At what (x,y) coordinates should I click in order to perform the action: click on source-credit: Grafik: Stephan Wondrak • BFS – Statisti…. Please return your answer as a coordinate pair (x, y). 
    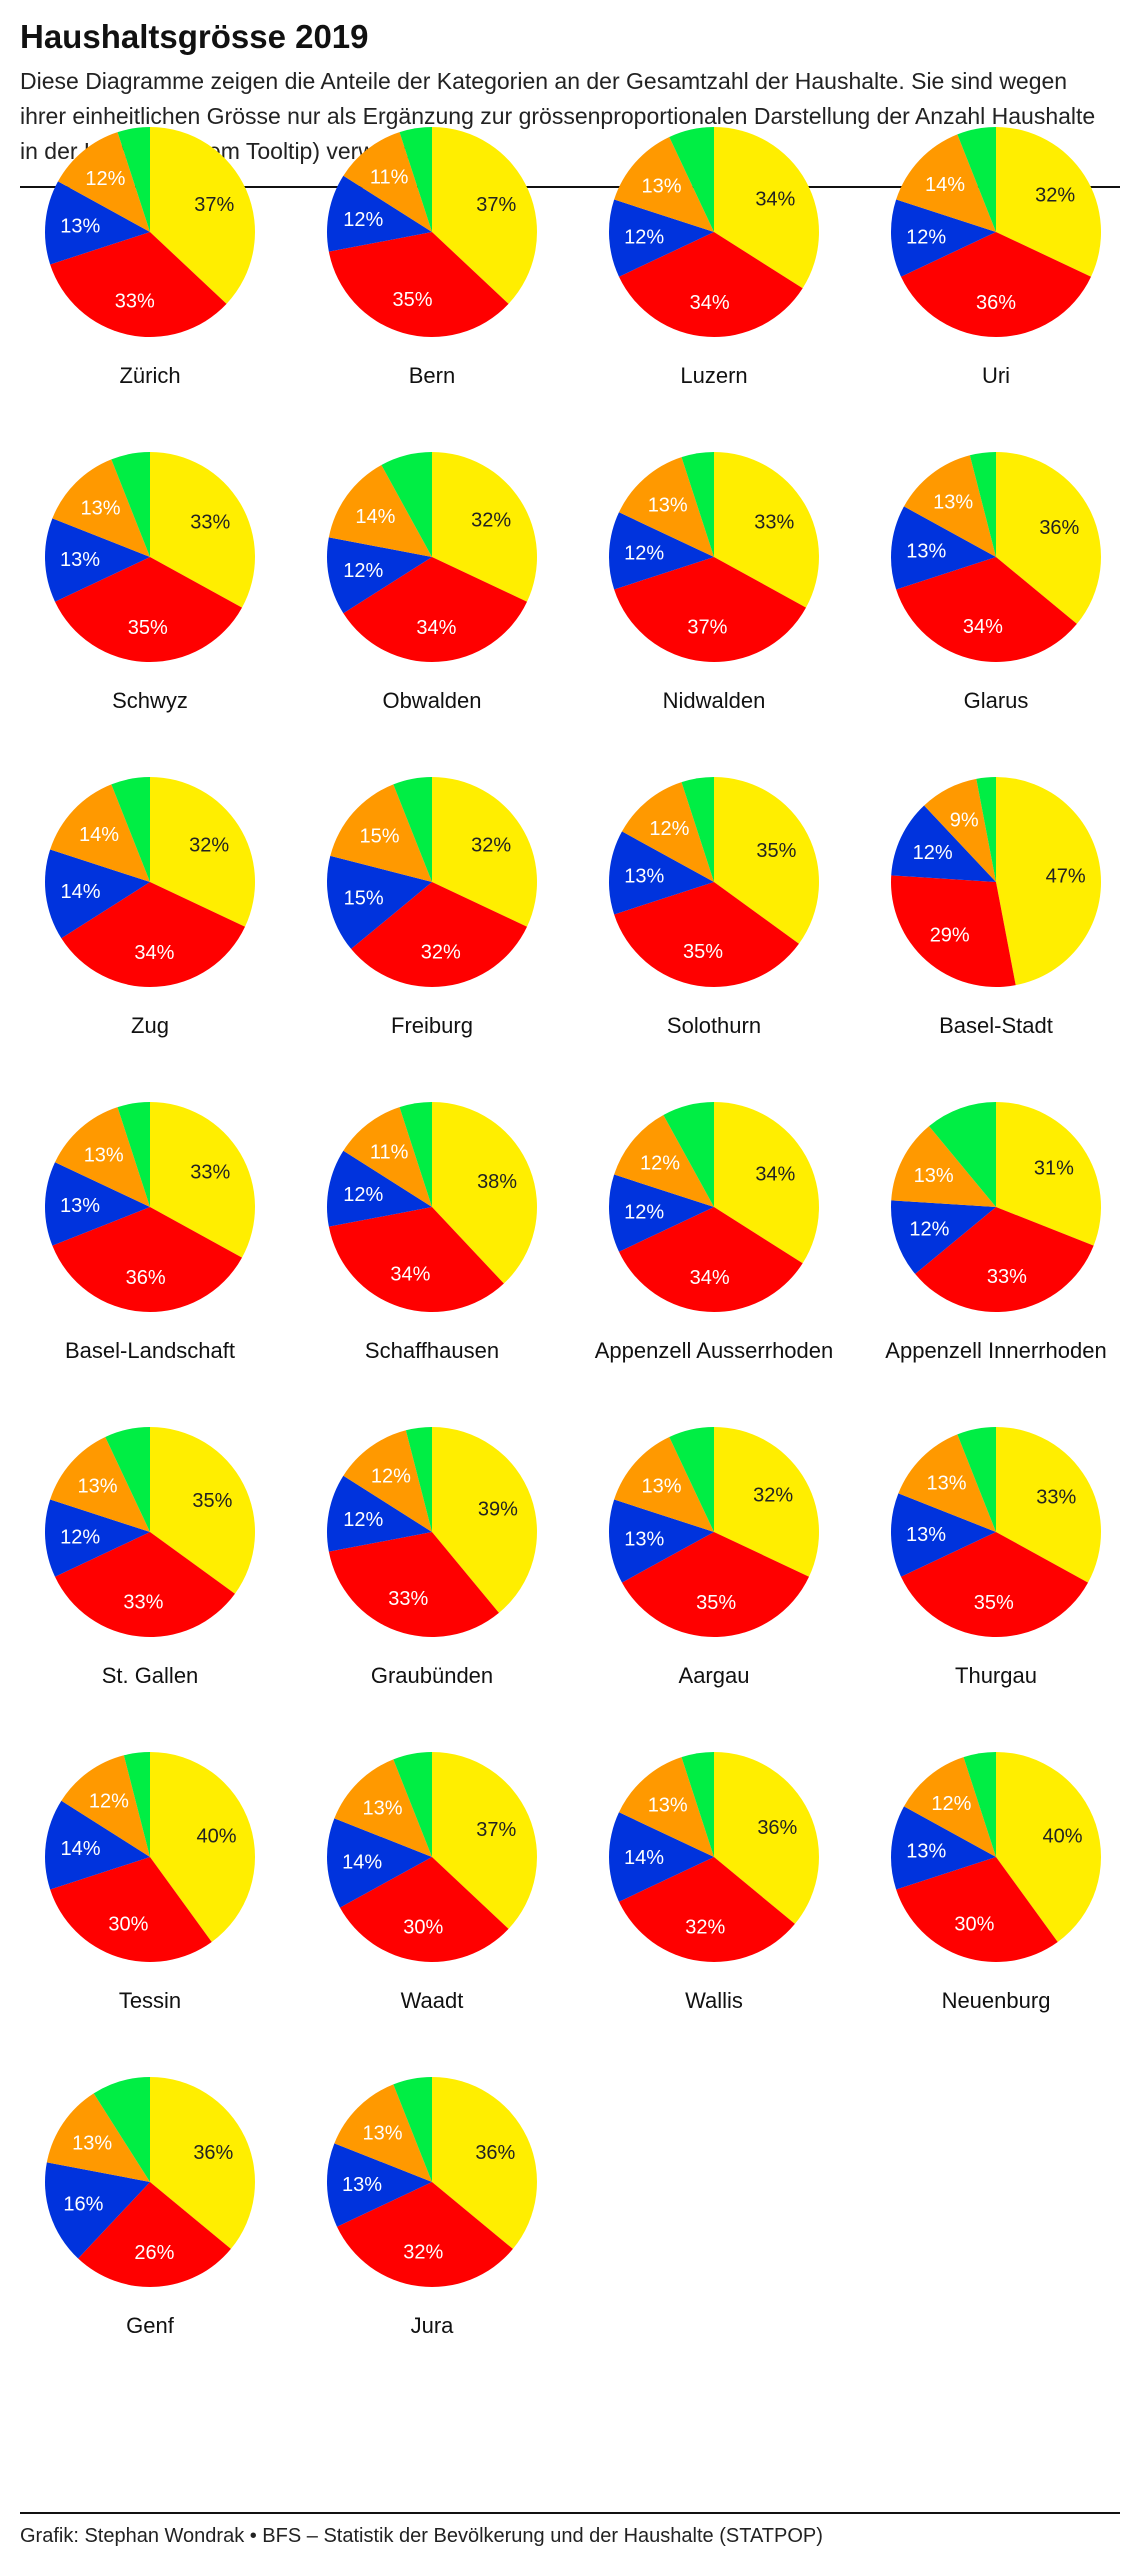
    Looking at the image, I should click on (421, 2536).